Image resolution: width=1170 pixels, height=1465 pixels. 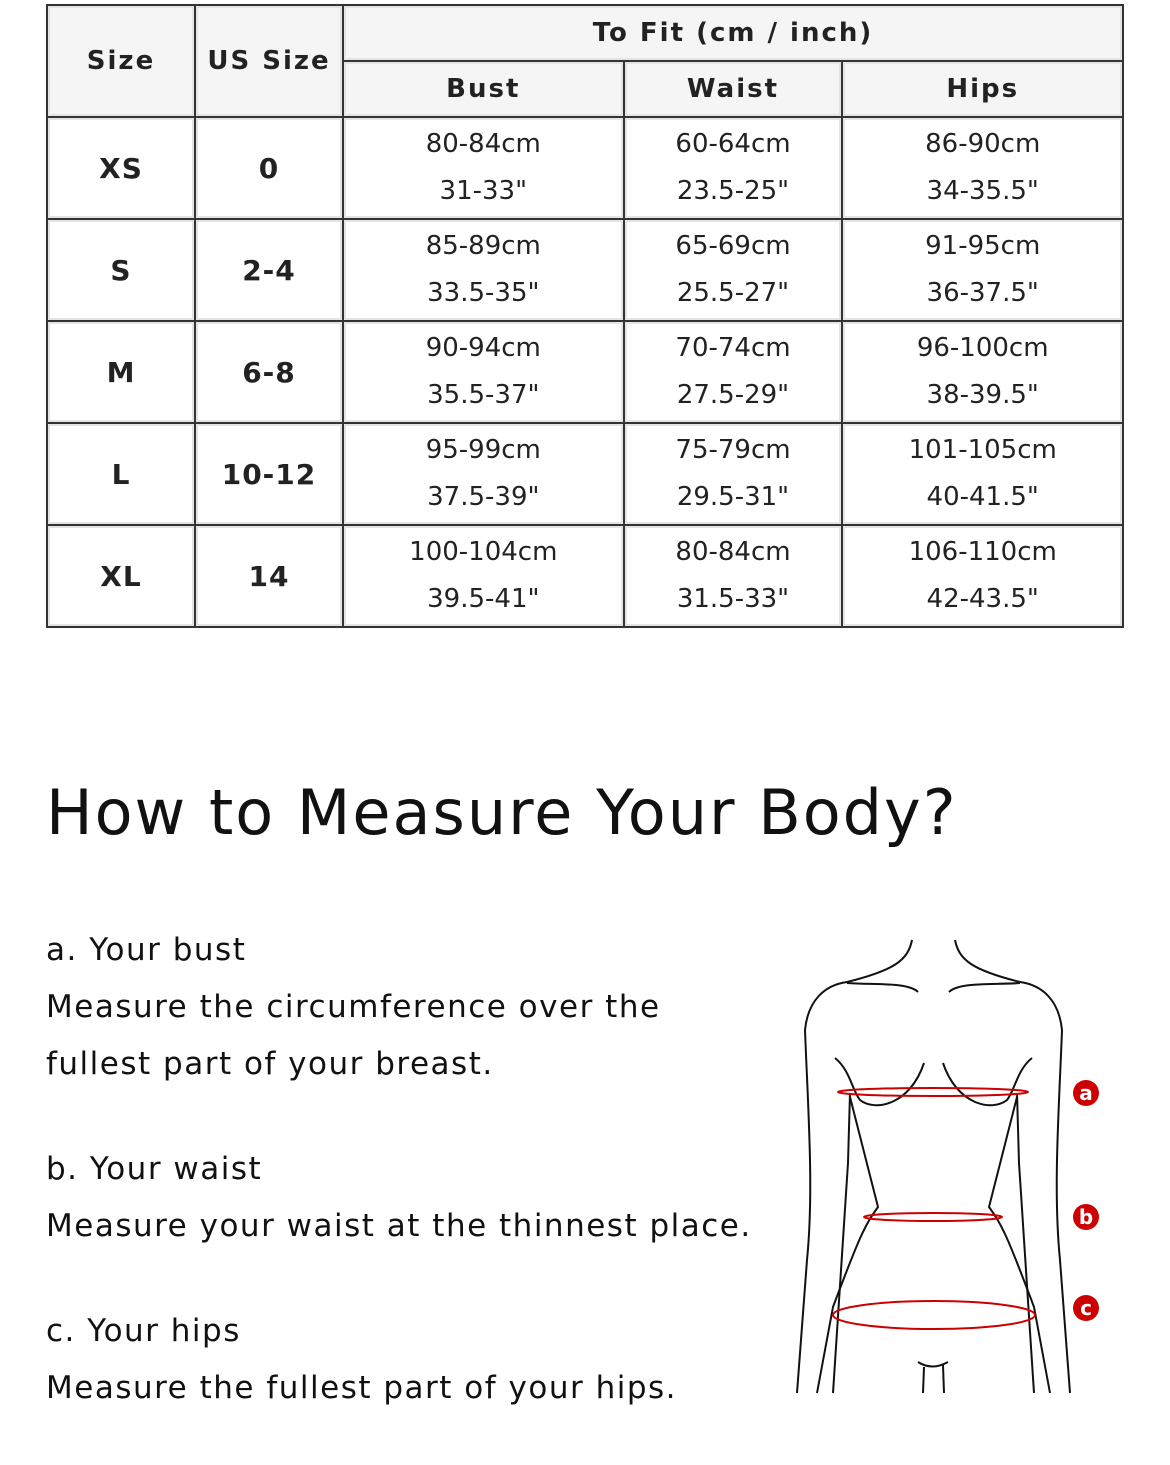 I want to click on header-size: Size, so click(x=121, y=61).